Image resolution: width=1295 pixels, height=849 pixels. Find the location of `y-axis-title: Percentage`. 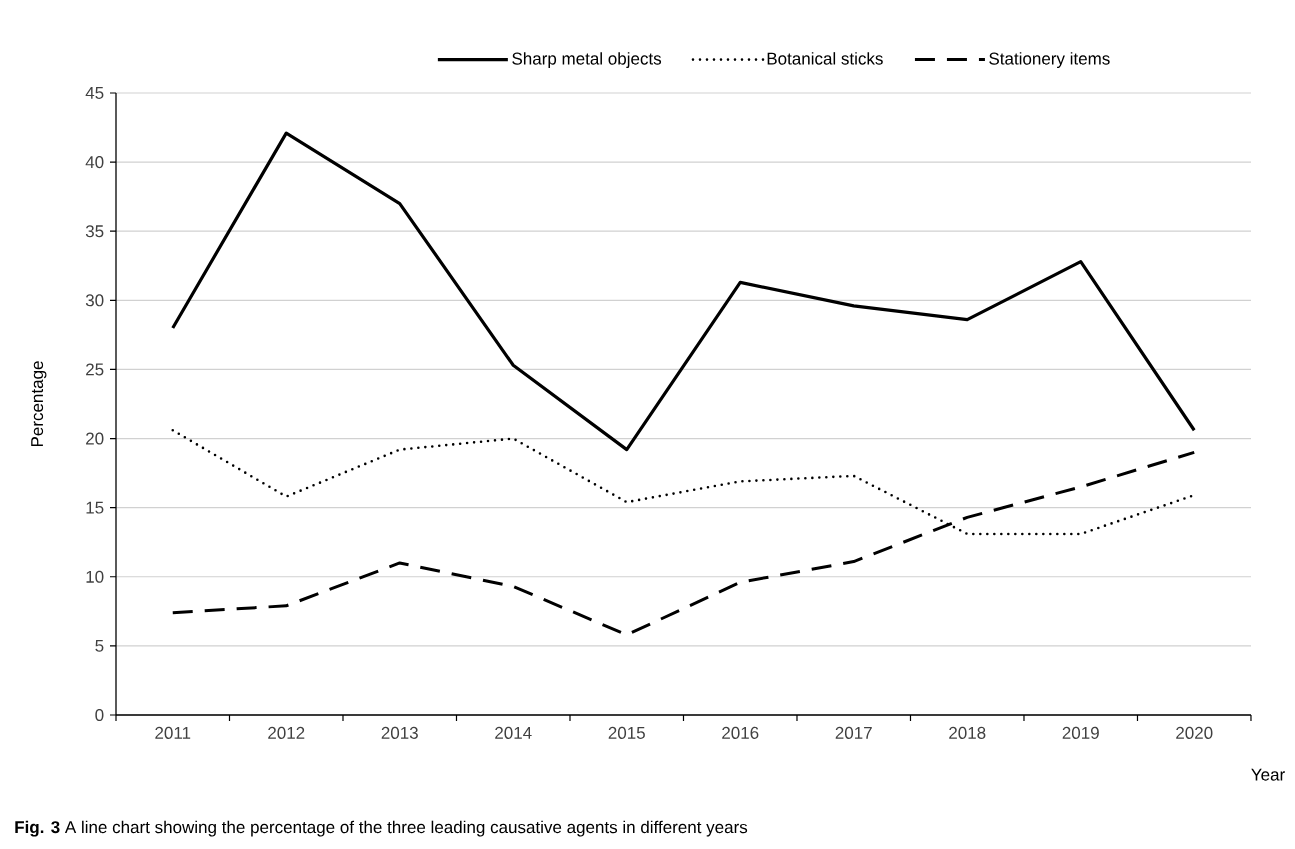

y-axis-title: Percentage is located at coordinates (39, 404).